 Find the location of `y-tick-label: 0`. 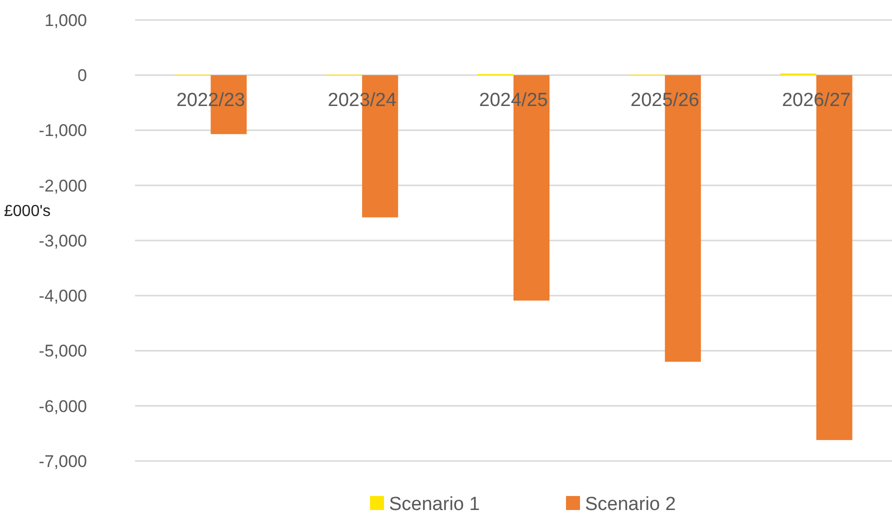

y-tick-label: 0 is located at coordinates (82, 76).